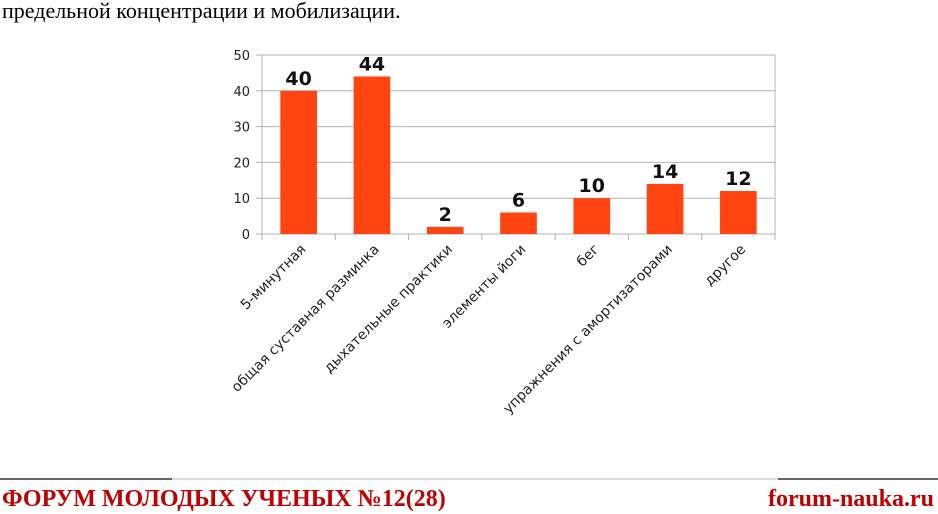  I want to click on y-tick-label: 20, so click(241, 163).